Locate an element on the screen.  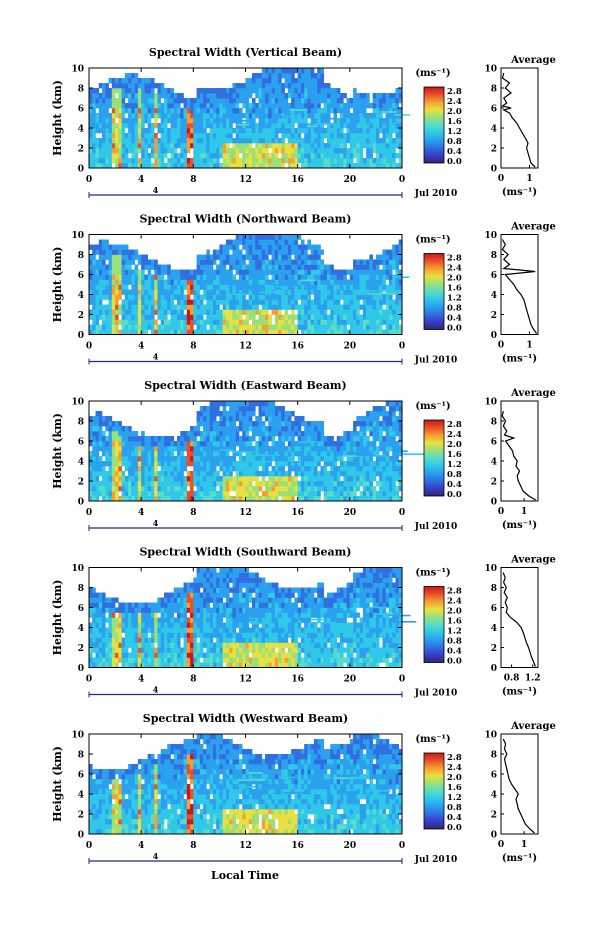
x-tick-label: 0 is located at coordinates (402, 347).